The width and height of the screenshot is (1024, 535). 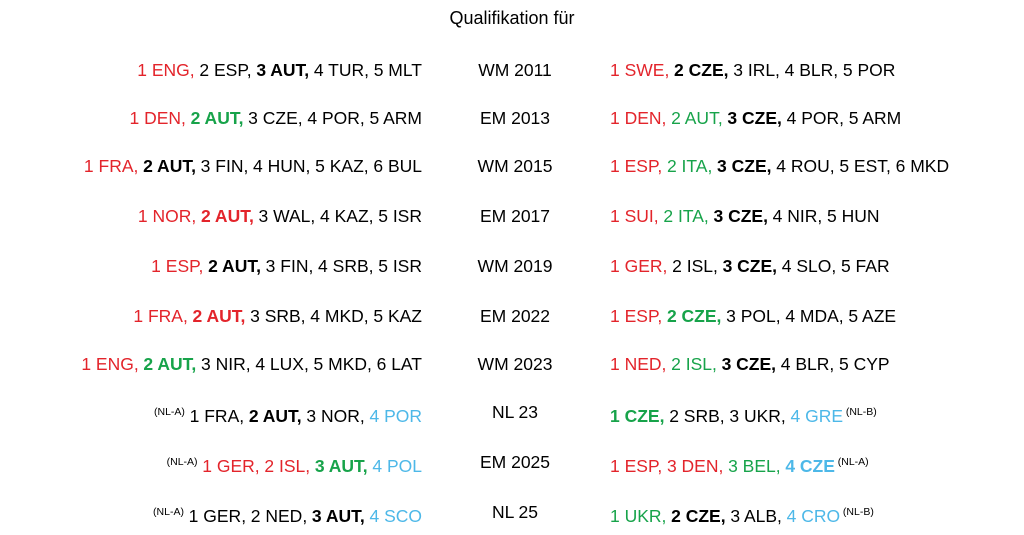 I want to click on right-result: 1 ESP, 3 DEN, 3 BEL, 4 CZE (NL-A), so click(x=739, y=462).